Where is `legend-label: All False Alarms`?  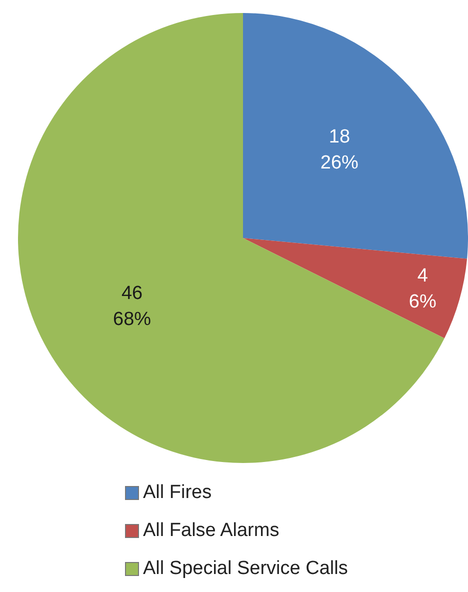
legend-label: All False Alarms is located at coordinates (211, 531).